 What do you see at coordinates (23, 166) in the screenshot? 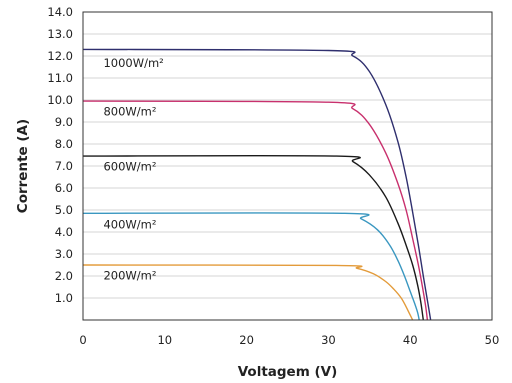
I see `y-axis-title: Corrente (A)` at bounding box center [23, 166].